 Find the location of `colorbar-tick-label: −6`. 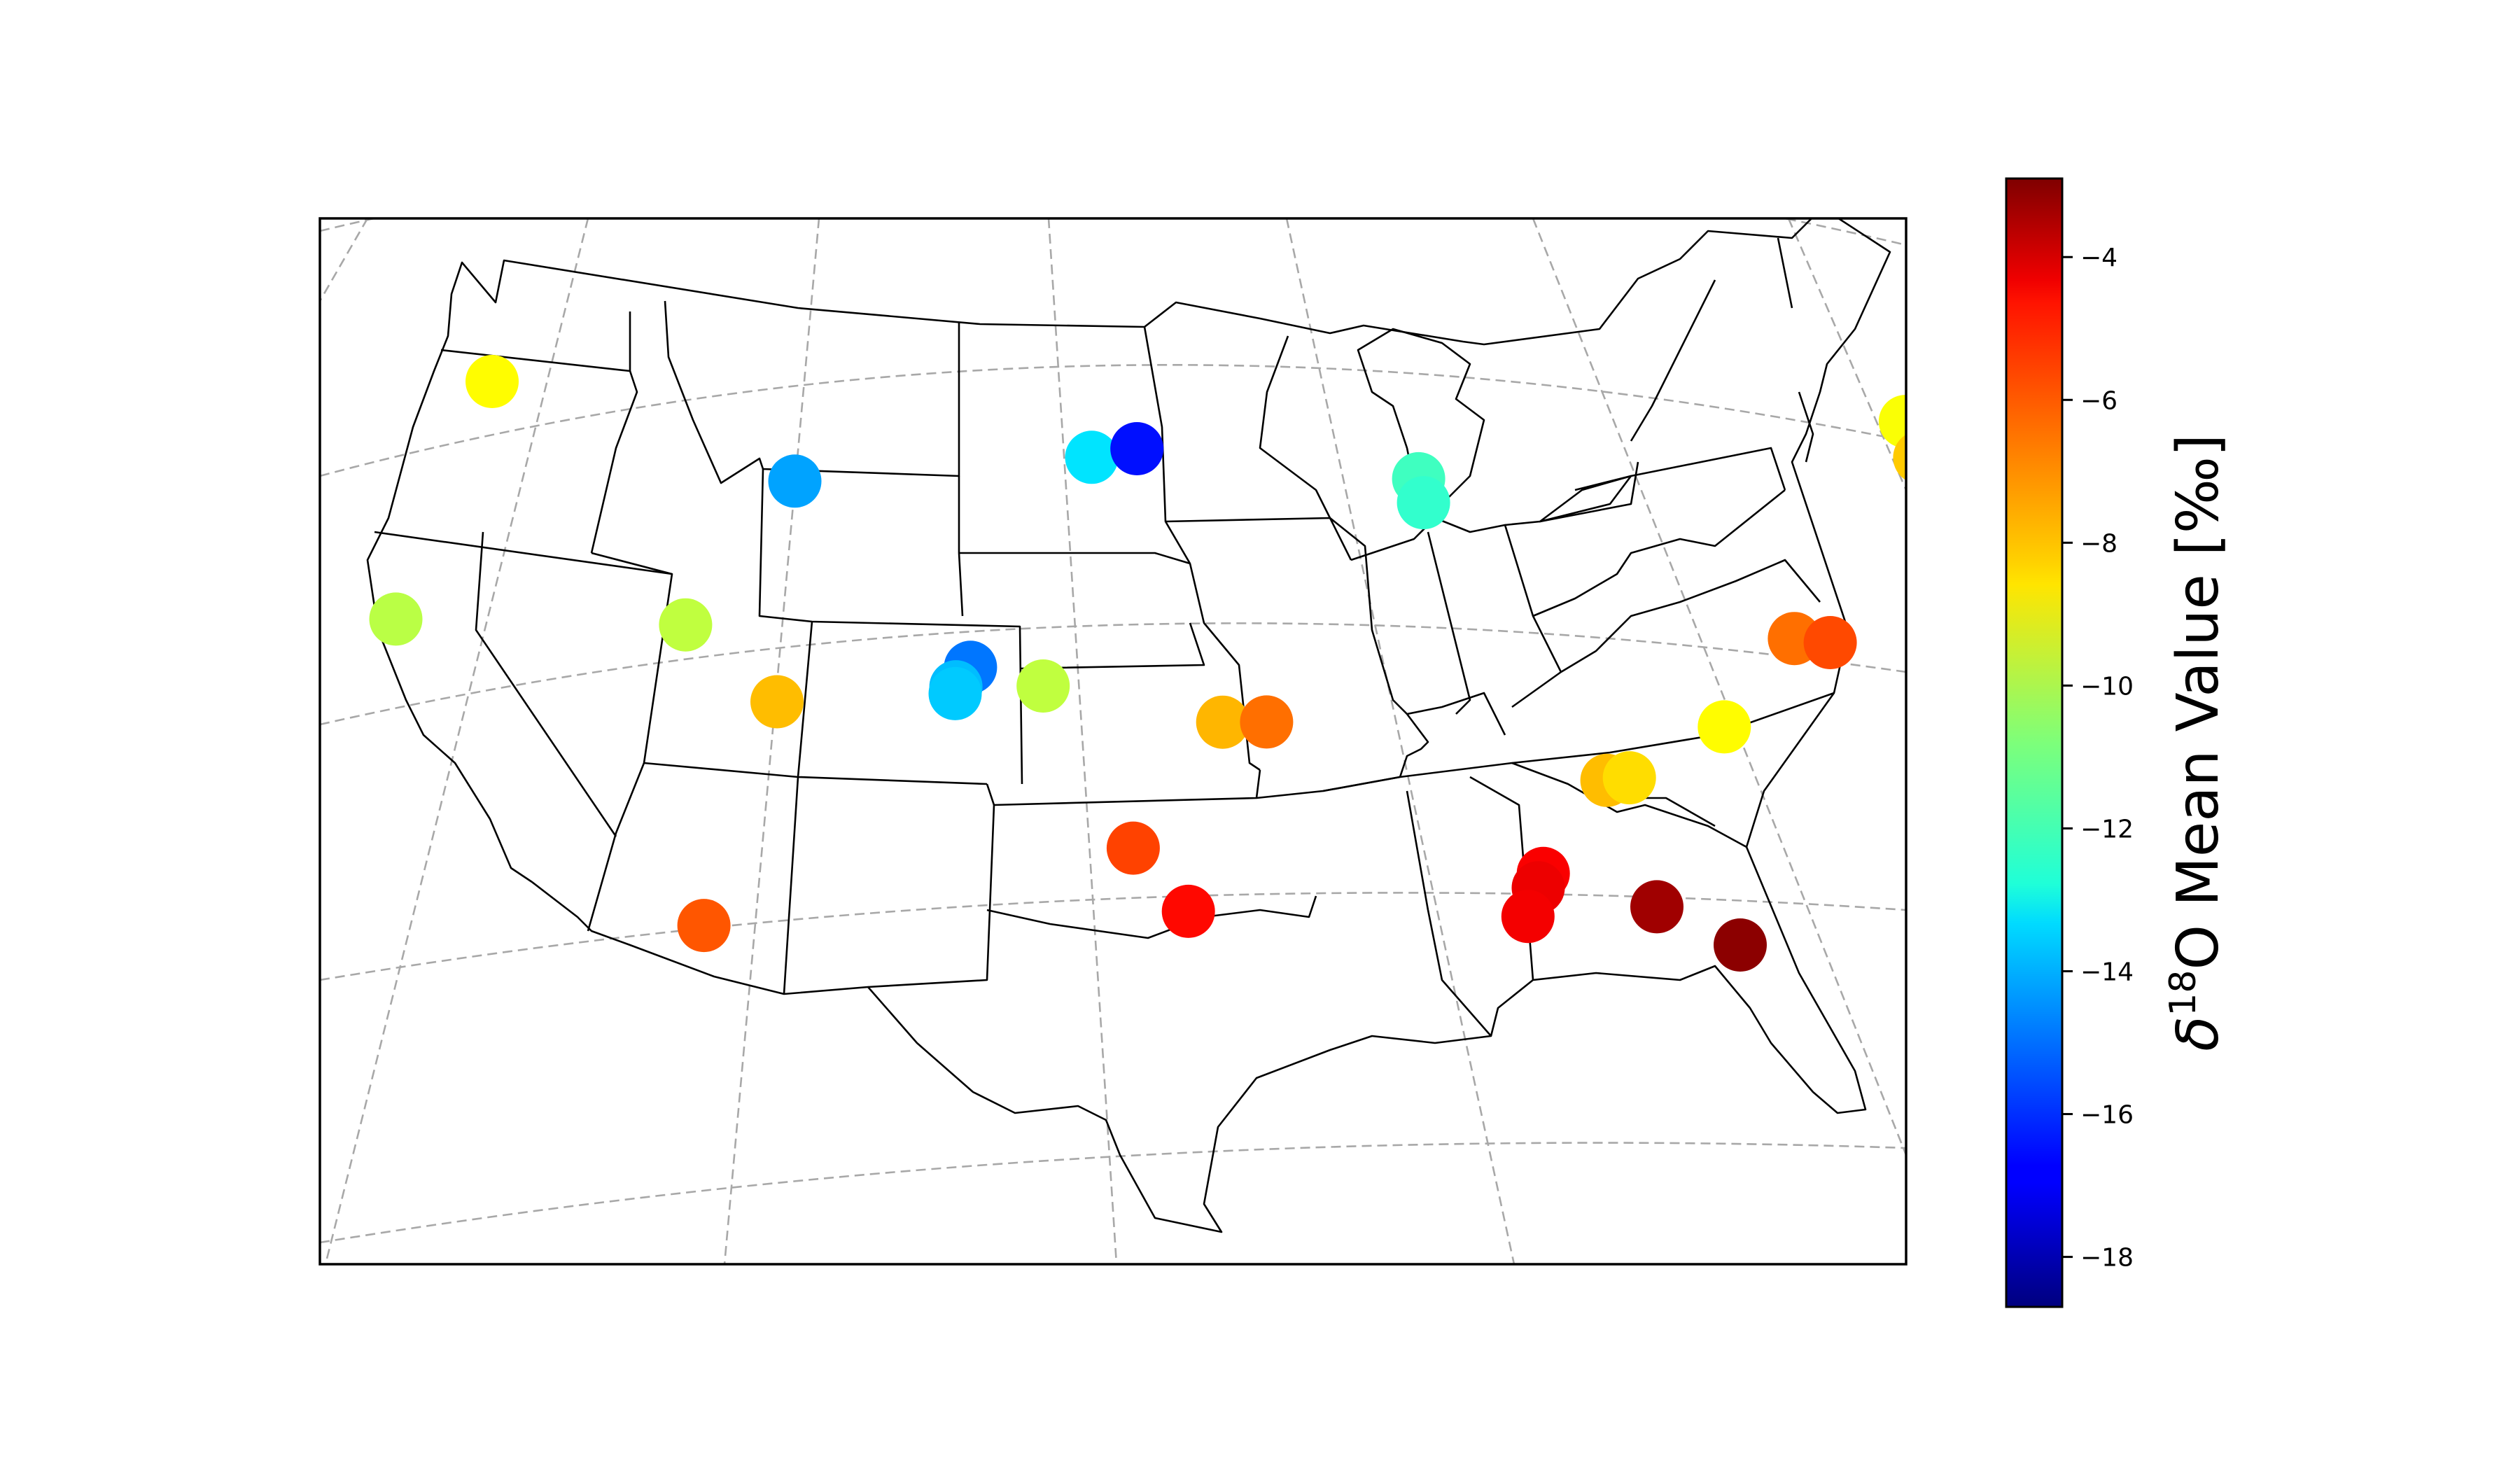

colorbar-tick-label: −6 is located at coordinates (2099, 400).